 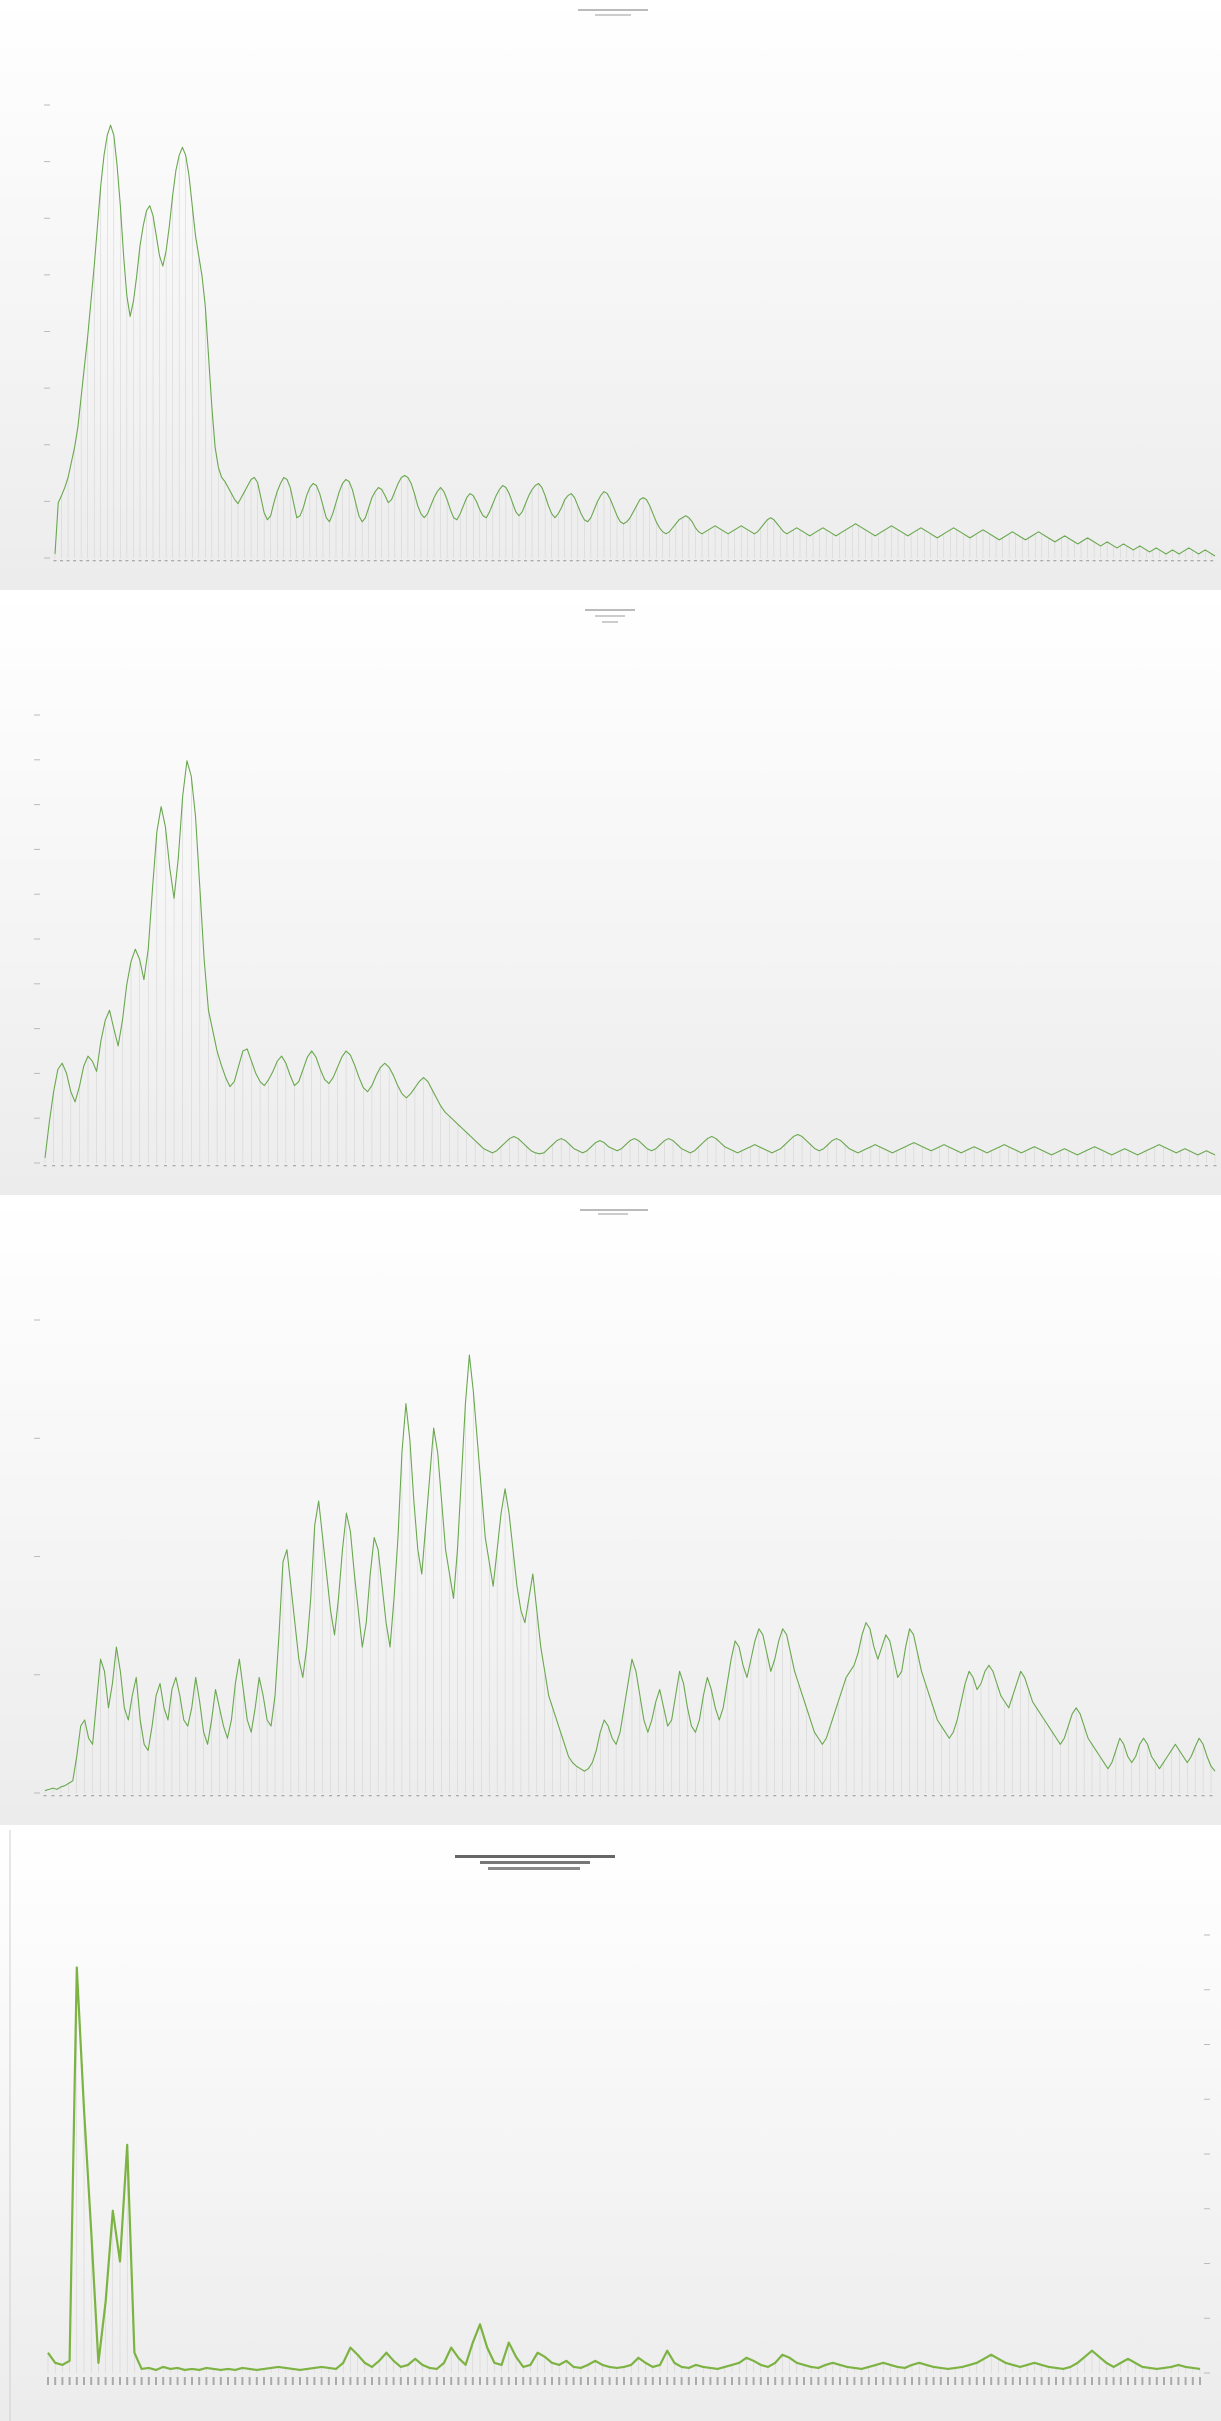 What do you see at coordinates (610, 622) in the screenshot?
I see `date-mark` at bounding box center [610, 622].